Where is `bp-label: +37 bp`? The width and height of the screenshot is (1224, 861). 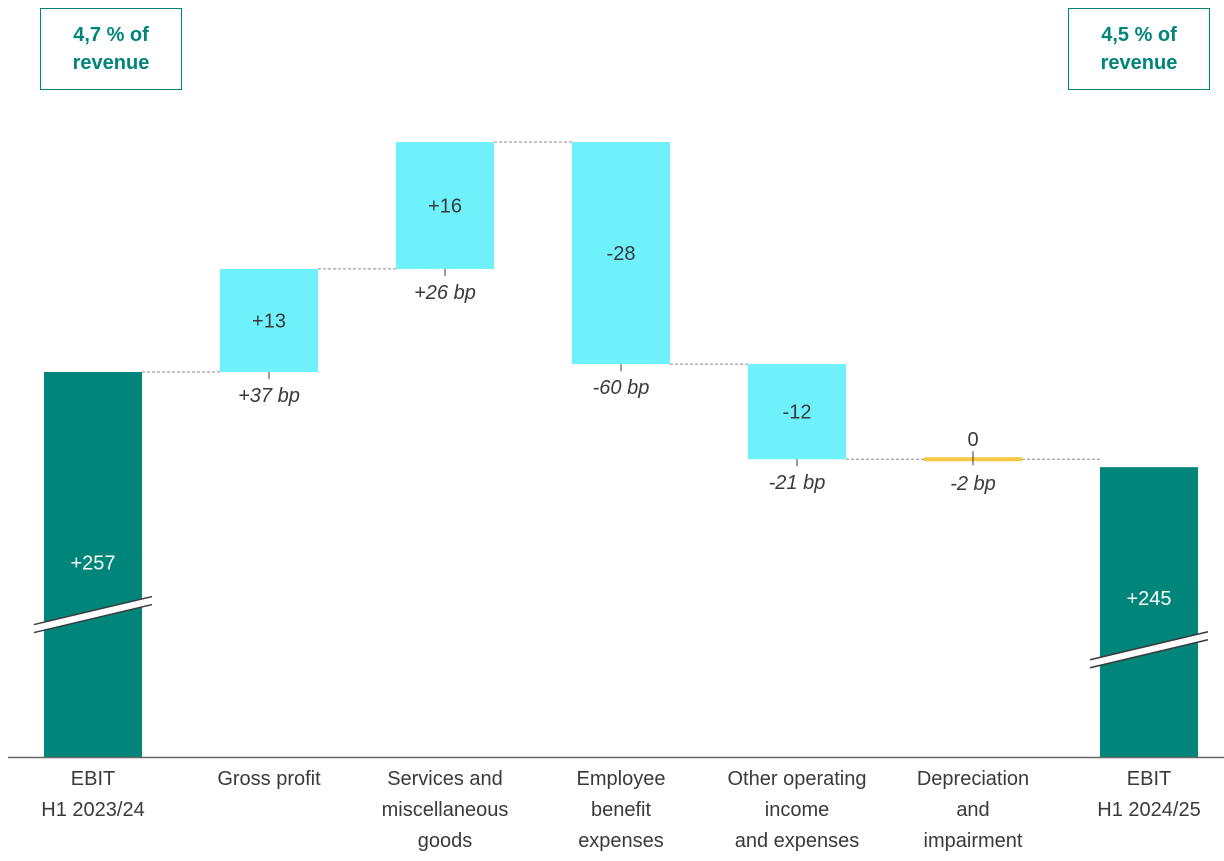
bp-label: +37 bp is located at coordinates (269, 396).